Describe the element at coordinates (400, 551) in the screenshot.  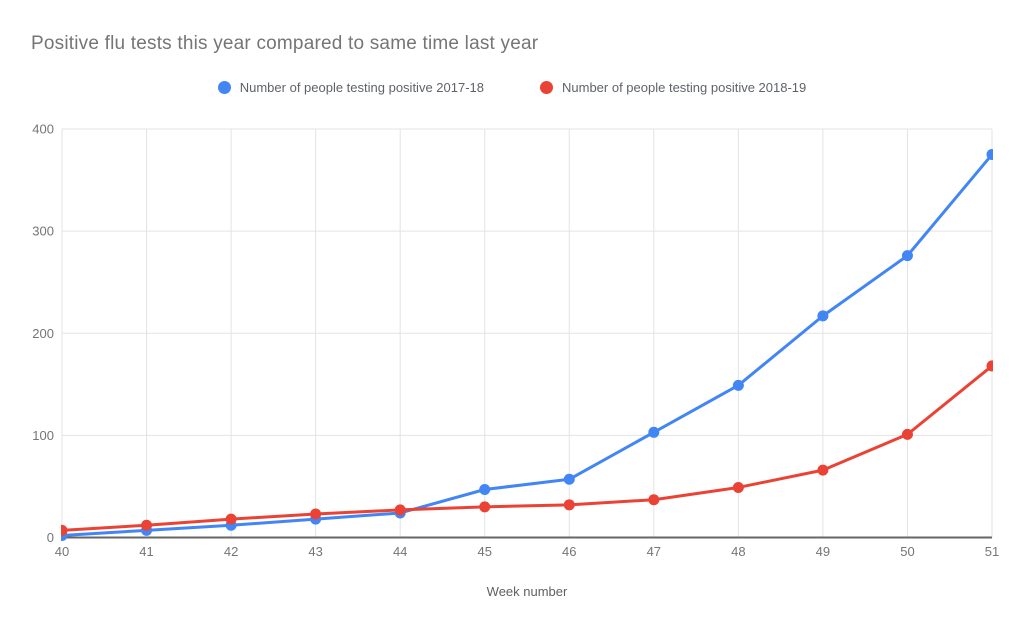
I see `x-tick-label: 44` at that location.